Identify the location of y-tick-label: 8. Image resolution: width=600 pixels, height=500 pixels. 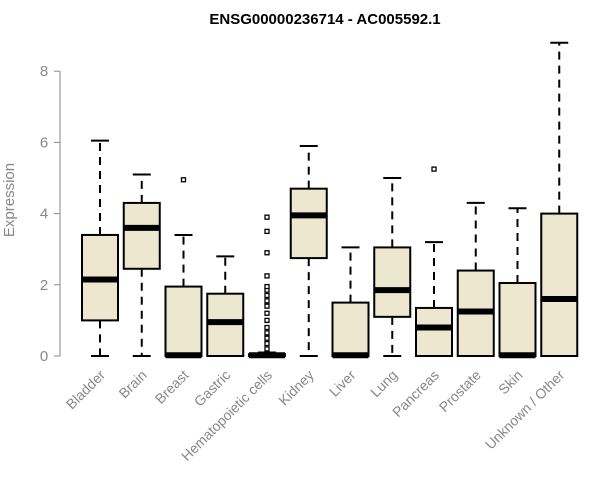
(44, 71).